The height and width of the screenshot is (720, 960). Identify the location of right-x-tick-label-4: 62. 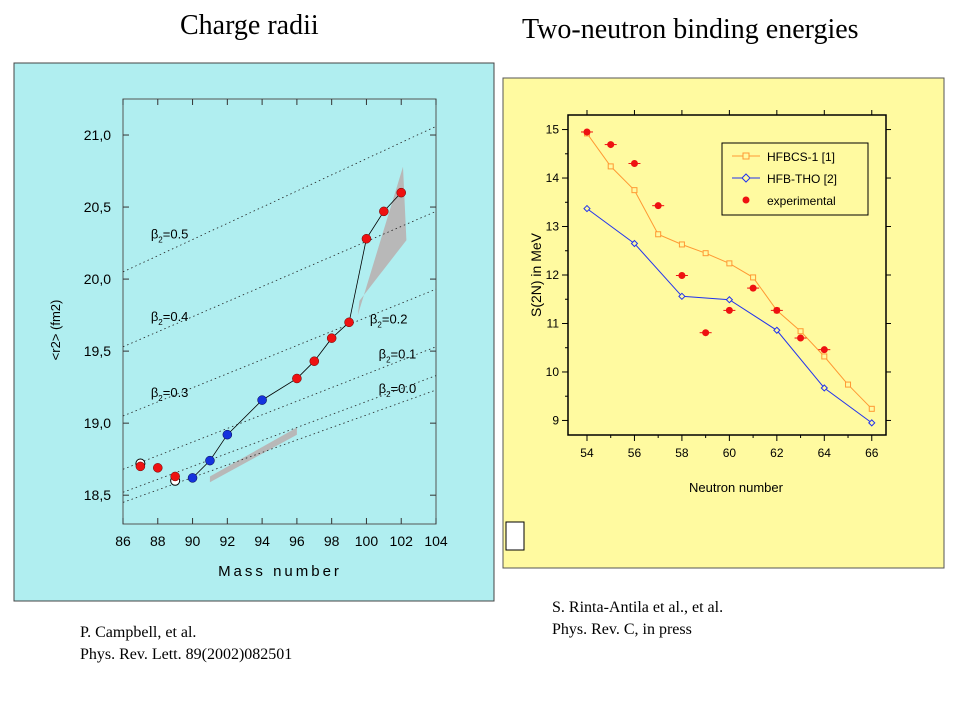
(777, 453).